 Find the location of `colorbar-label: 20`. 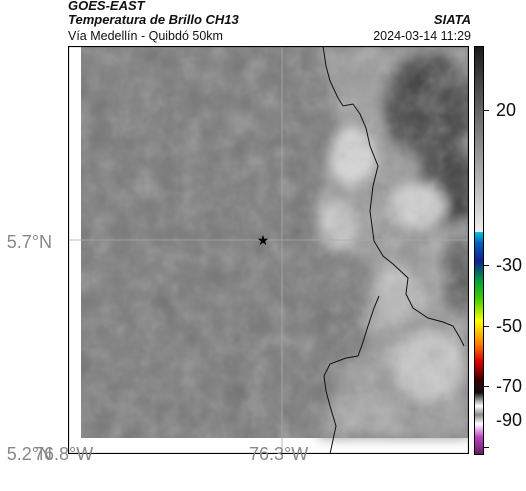

colorbar-label: 20 is located at coordinates (506, 110).